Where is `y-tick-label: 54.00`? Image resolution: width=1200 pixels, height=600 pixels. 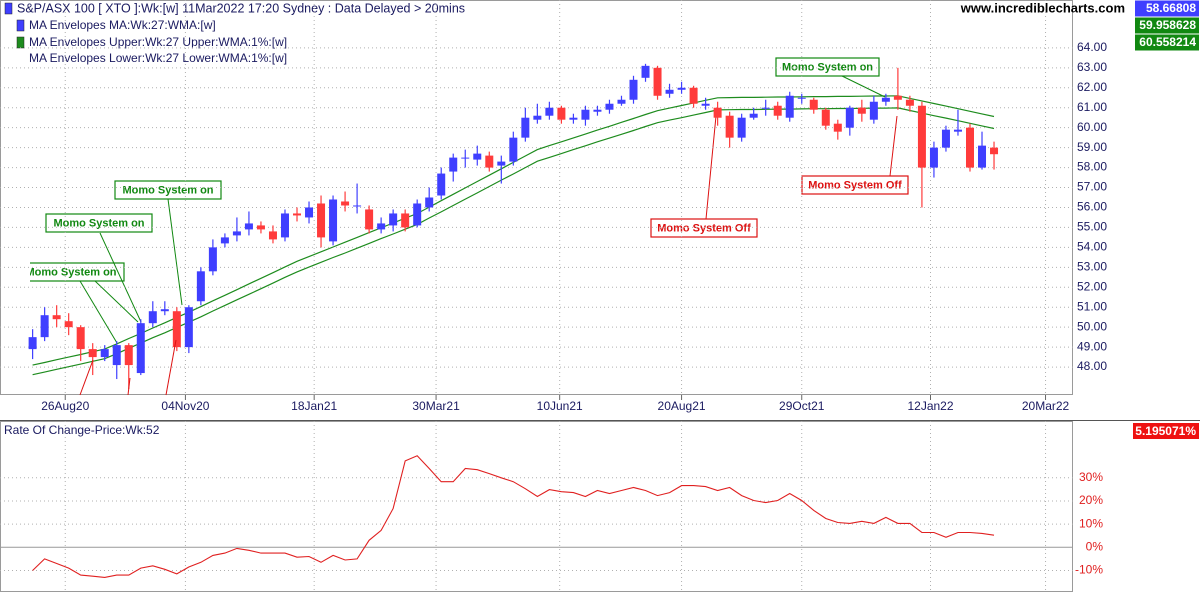 y-tick-label: 54.00 is located at coordinates (1092, 247).